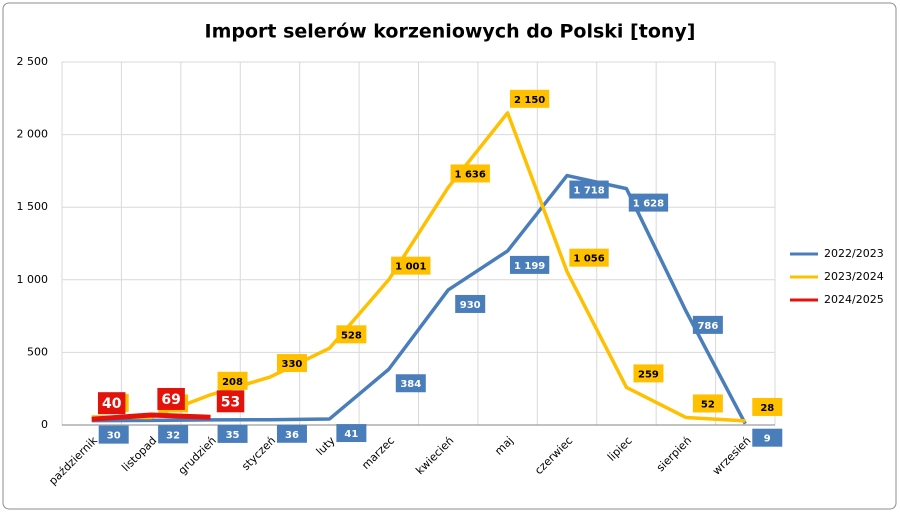 This screenshot has width=900, height=513. I want to click on value-label: 1 199, so click(529, 266).